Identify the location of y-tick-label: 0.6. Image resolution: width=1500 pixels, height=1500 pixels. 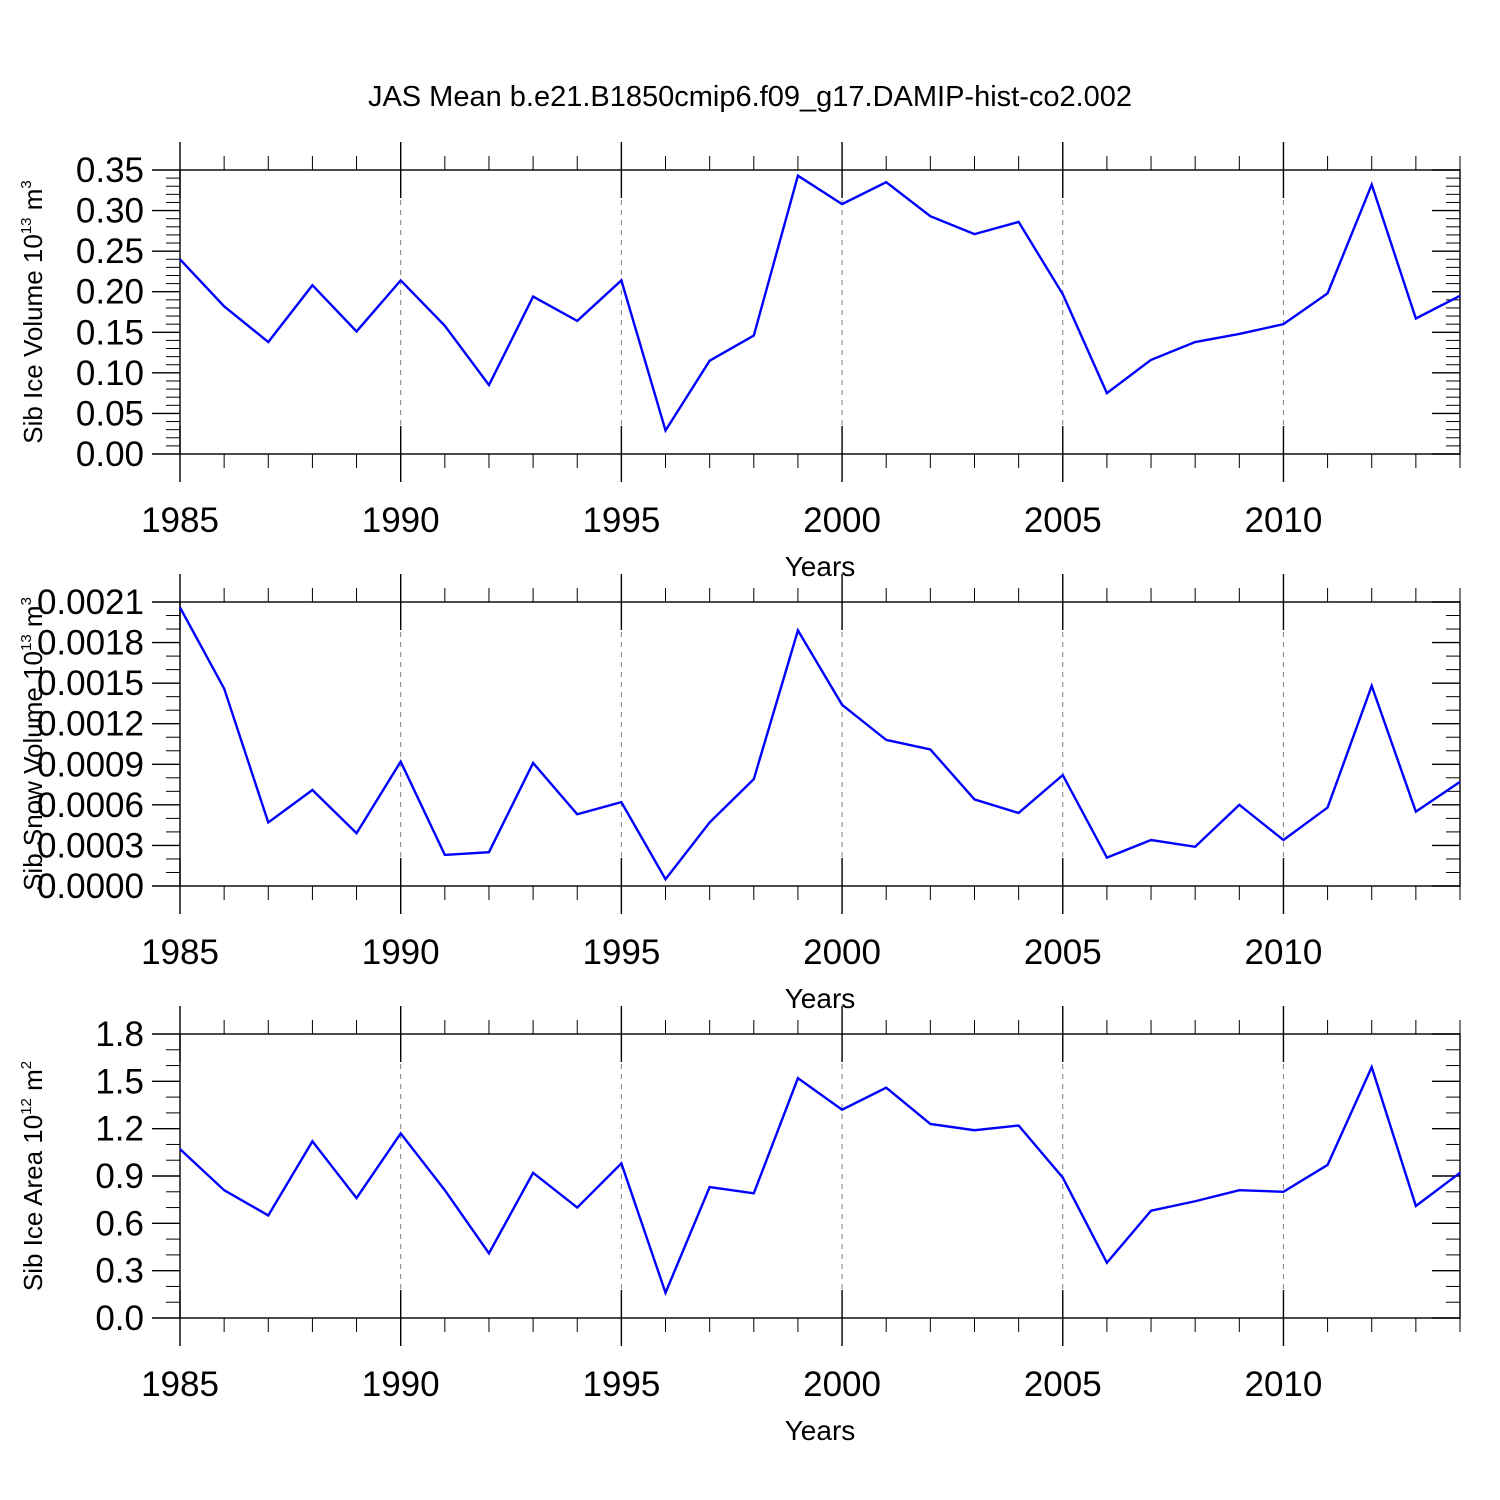
(119, 1223).